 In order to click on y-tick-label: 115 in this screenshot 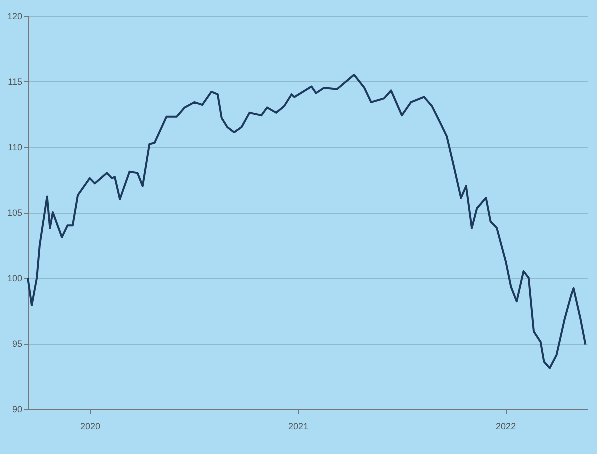, I will do `click(15, 82)`.